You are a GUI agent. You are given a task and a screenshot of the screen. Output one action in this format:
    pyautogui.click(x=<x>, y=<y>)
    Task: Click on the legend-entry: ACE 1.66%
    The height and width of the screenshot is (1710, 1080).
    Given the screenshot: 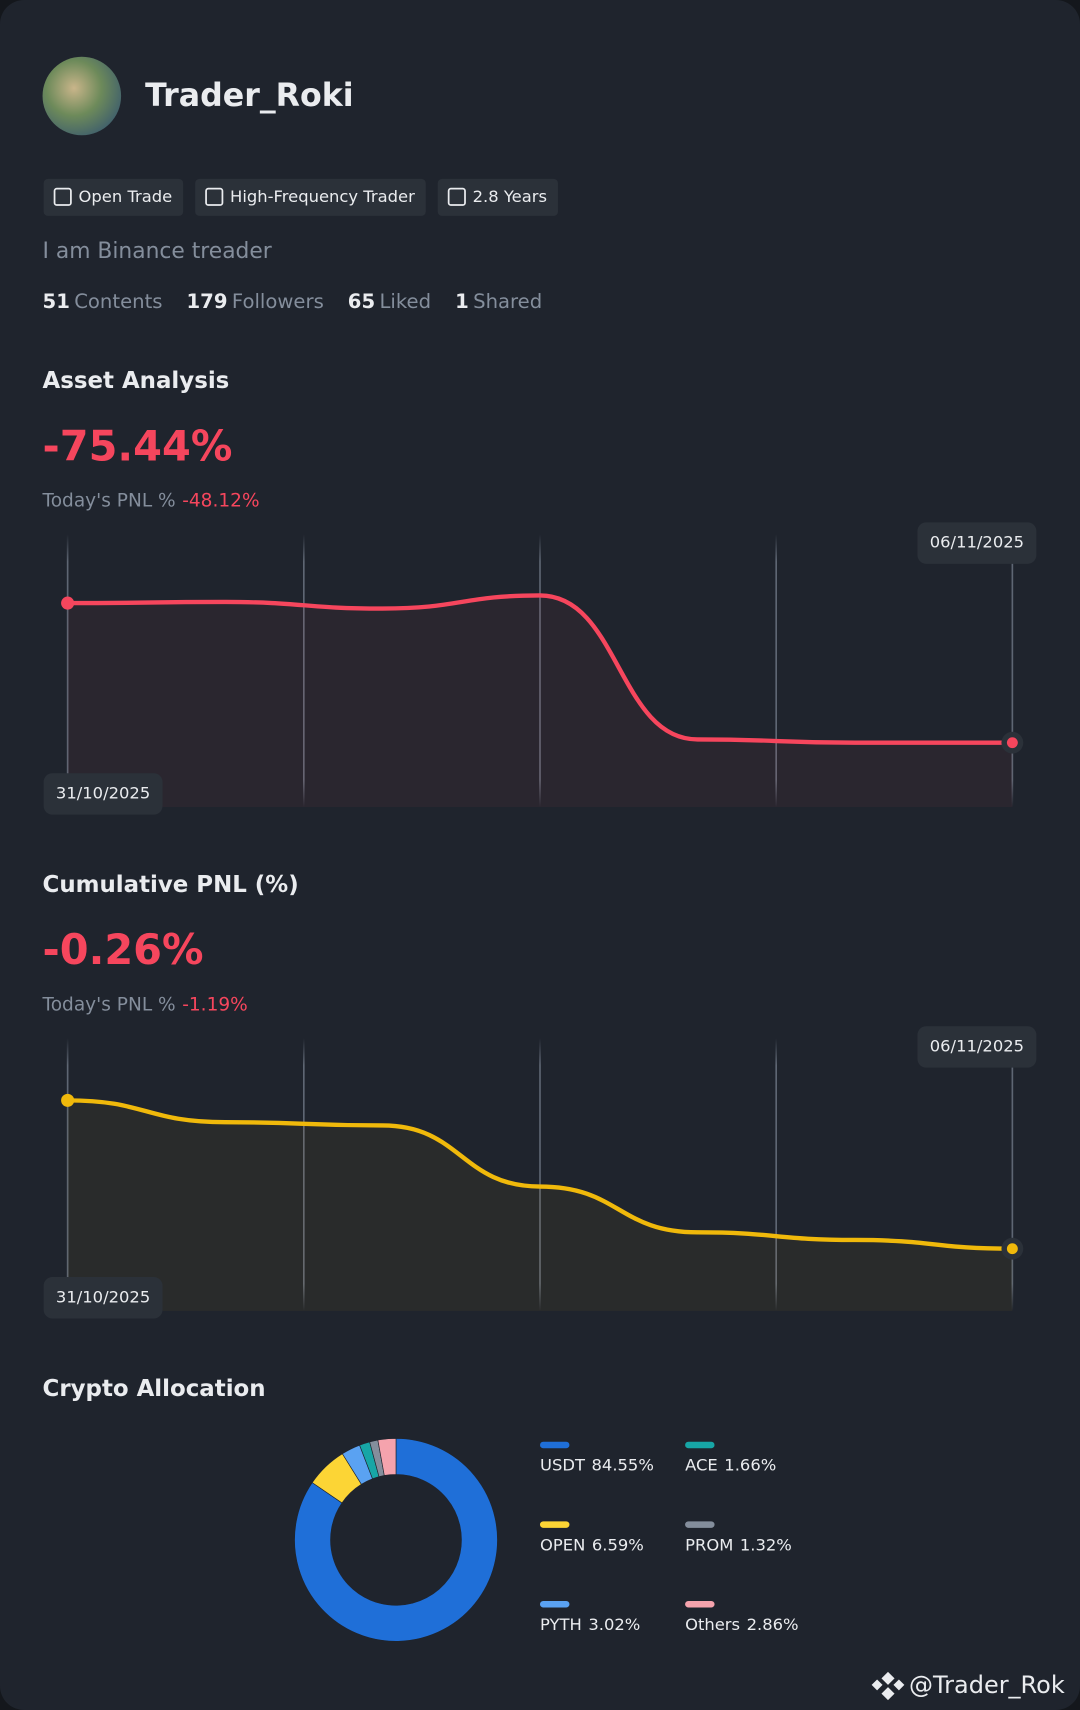 What is the action you would take?
    pyautogui.click(x=730, y=1464)
    